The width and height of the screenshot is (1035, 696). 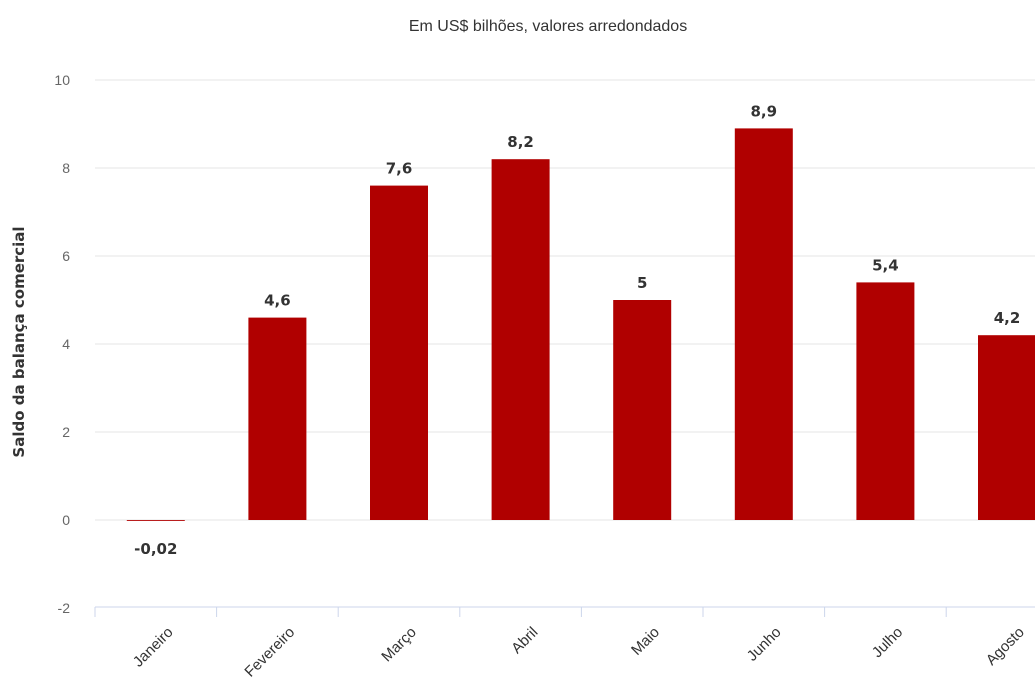 I want to click on x-tick-label: Maio, so click(x=645, y=641).